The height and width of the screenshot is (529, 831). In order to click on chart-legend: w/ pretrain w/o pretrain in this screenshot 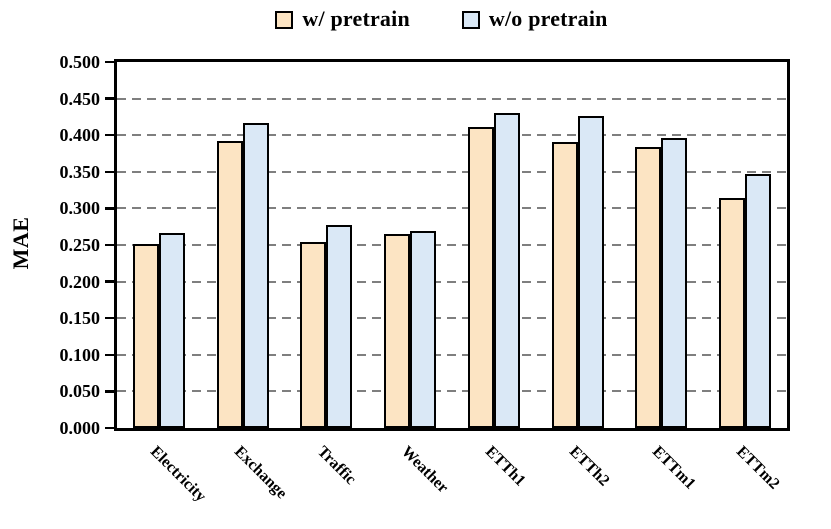, I will do `click(415, 19)`.